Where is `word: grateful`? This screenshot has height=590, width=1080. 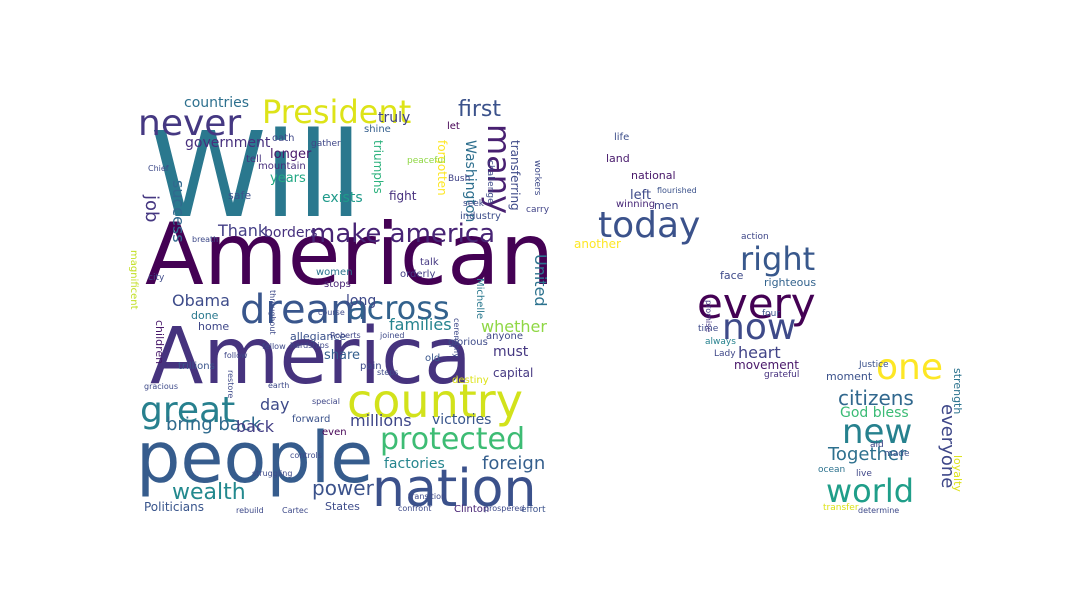 word: grateful is located at coordinates (782, 375).